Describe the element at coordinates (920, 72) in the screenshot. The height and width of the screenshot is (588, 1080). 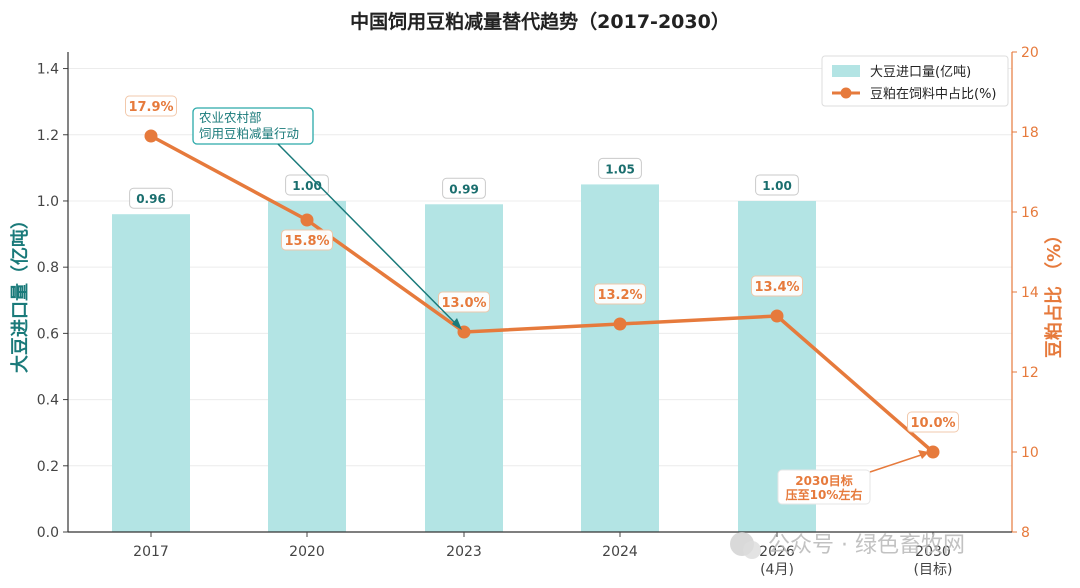
I see `legend-bar-label: 大豆进口量(亿吨)` at that location.